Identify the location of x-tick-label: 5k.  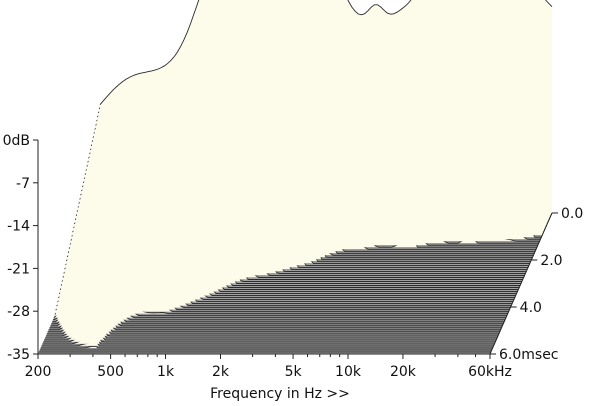
(294, 372).